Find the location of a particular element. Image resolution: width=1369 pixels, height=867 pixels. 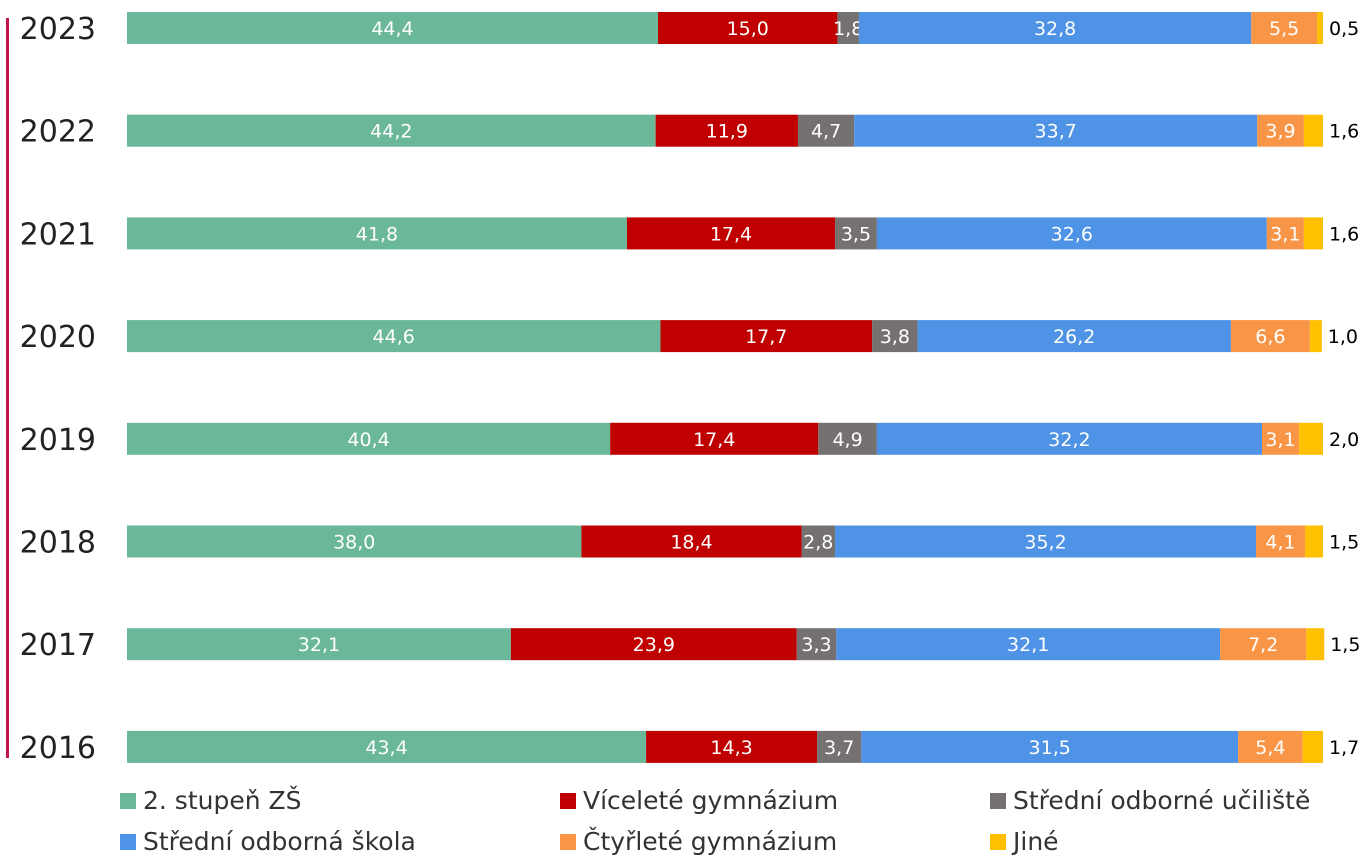

y-tick-label-2020: 2020 is located at coordinates (58, 337).